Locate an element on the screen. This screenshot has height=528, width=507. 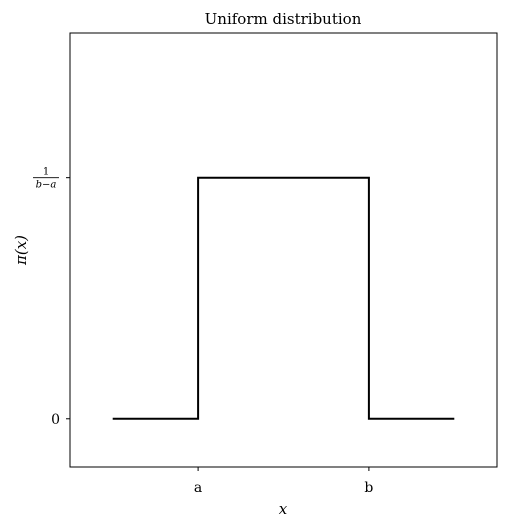
chart-title: Uniform distribution is located at coordinates (283, 19).